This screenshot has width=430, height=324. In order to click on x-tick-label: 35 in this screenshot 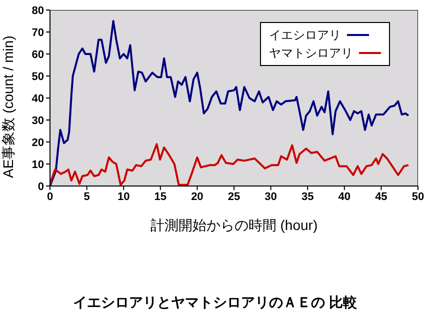, I will do `click(307, 196)`.